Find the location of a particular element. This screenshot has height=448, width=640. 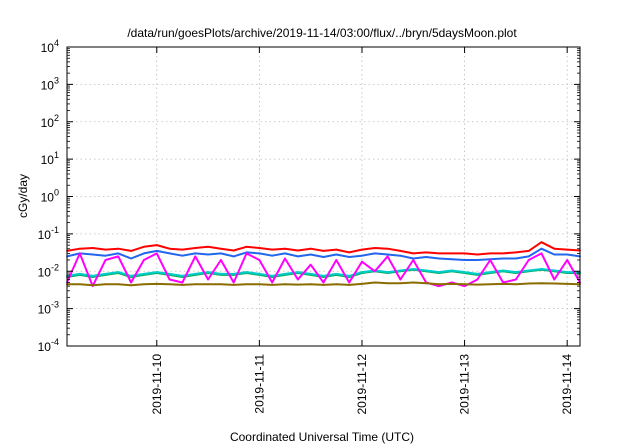

y-axis-label: cGy/day is located at coordinates (23, 196).